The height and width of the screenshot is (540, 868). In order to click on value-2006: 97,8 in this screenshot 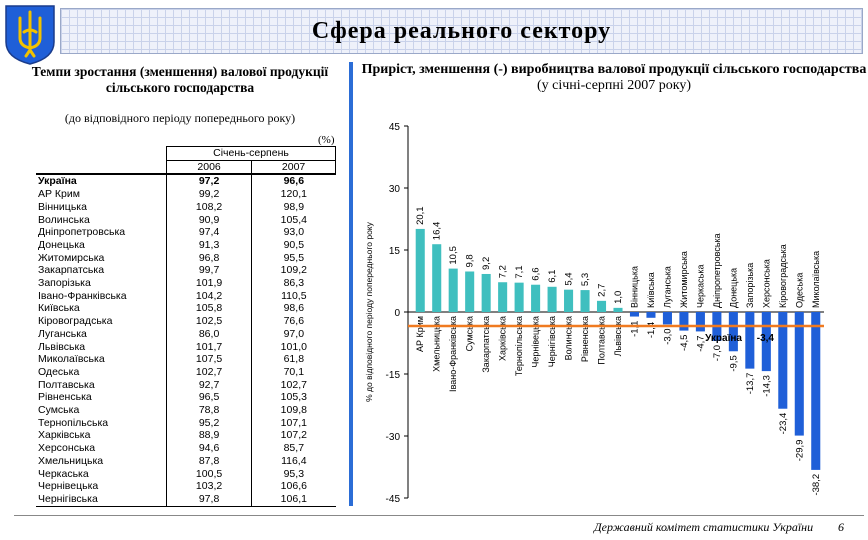, I will do `click(208, 499)`.